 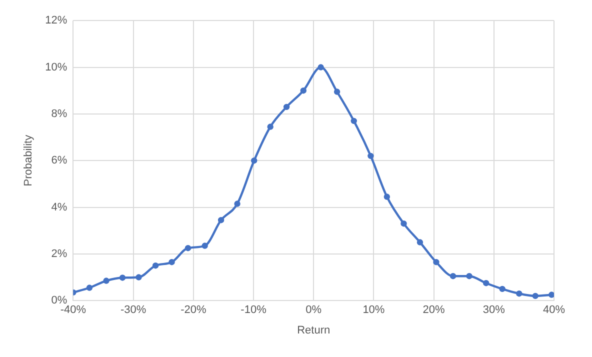 I want to click on x-tick-label: 0%, so click(x=314, y=310).